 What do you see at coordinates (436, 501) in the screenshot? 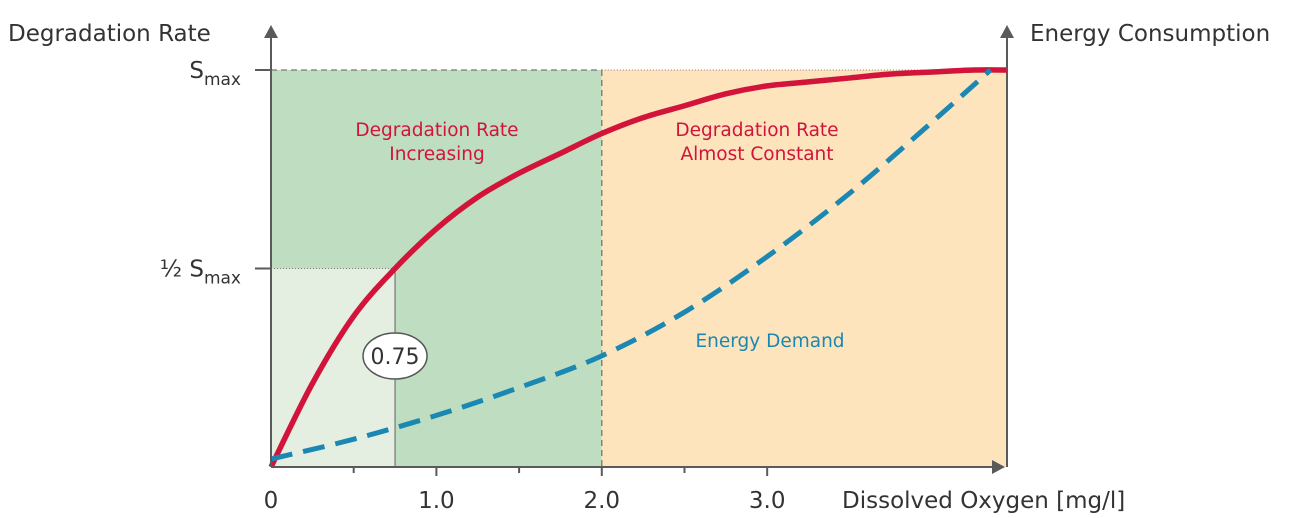
I see `x-tick-label: 1.0` at bounding box center [436, 501].